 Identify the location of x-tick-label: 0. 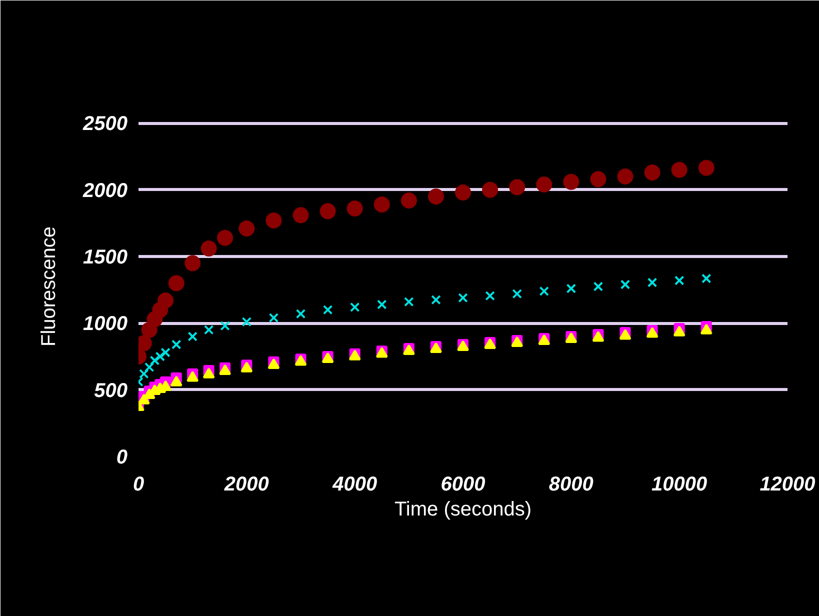
(138, 485).